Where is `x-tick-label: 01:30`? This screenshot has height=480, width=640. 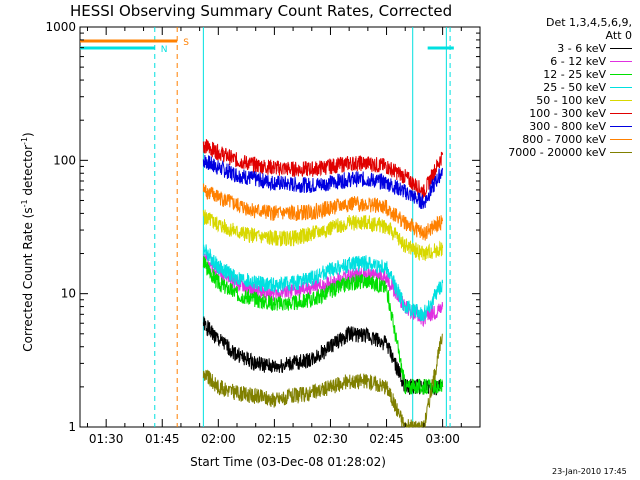 x-tick-label: 01:30 is located at coordinates (106, 439).